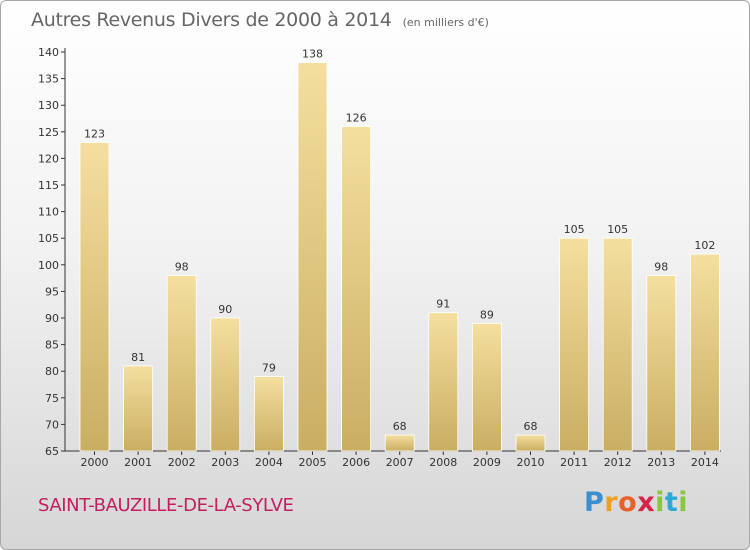 This screenshot has height=550, width=750. I want to click on x-tick-label-2005: 2005, so click(313, 462).